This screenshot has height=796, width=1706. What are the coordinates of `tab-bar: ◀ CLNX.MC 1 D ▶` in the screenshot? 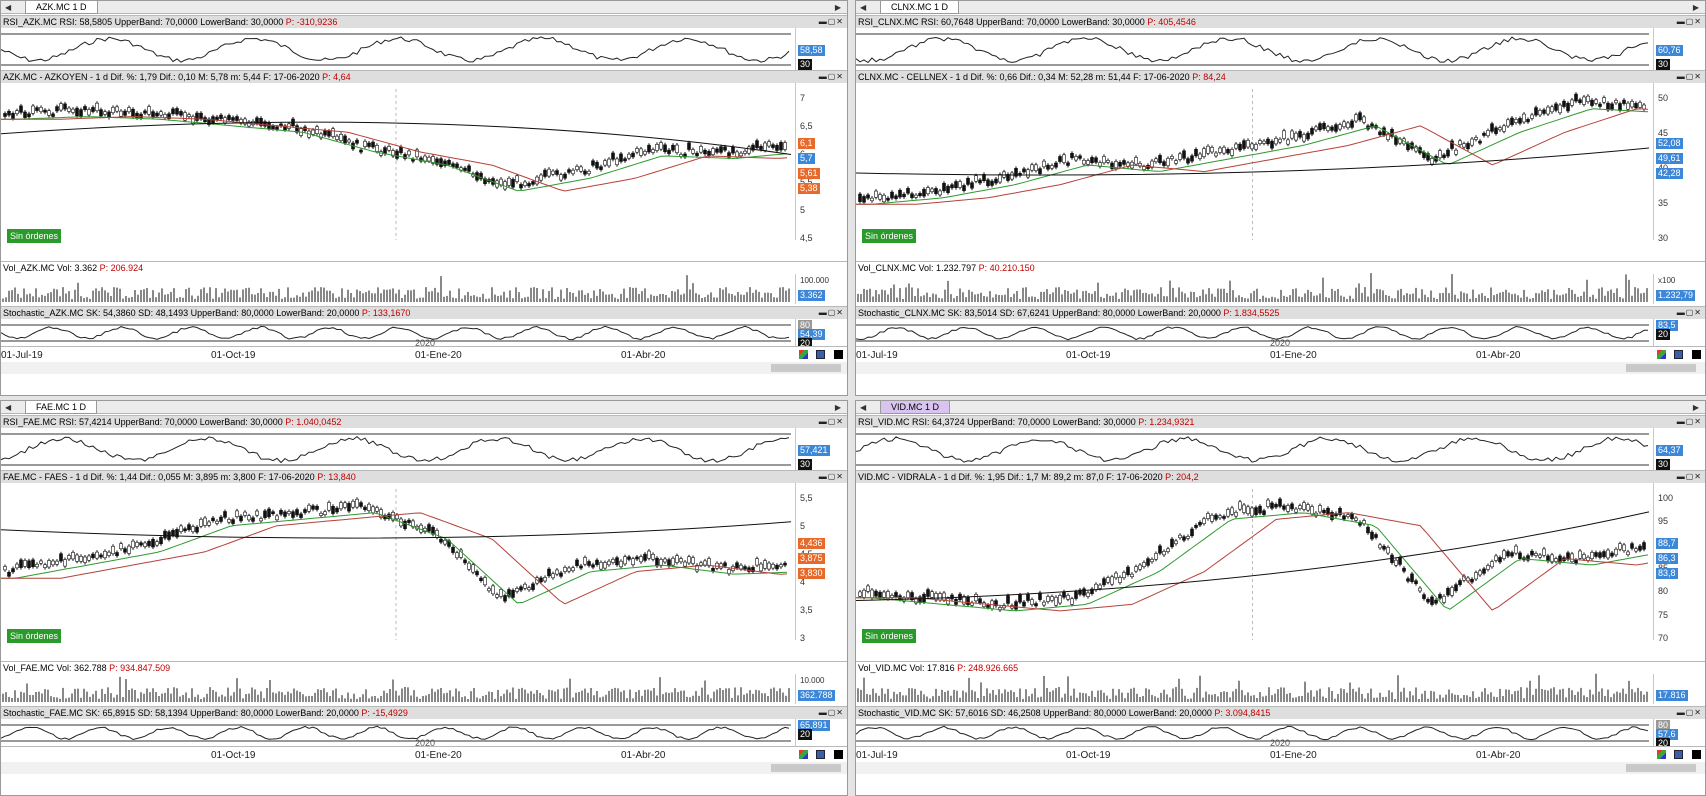 It's located at (1280, 7).